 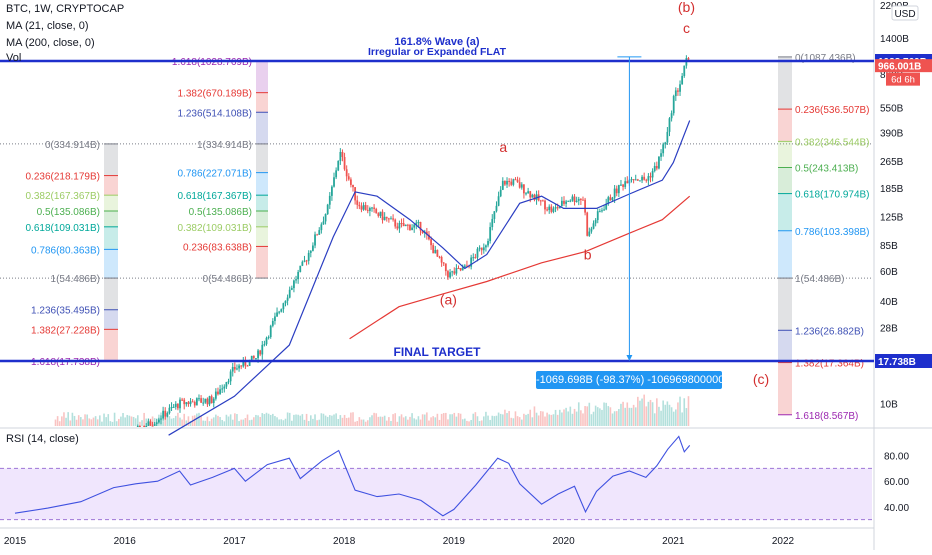 I want to click on fib-left-band, so click(x=111, y=203).